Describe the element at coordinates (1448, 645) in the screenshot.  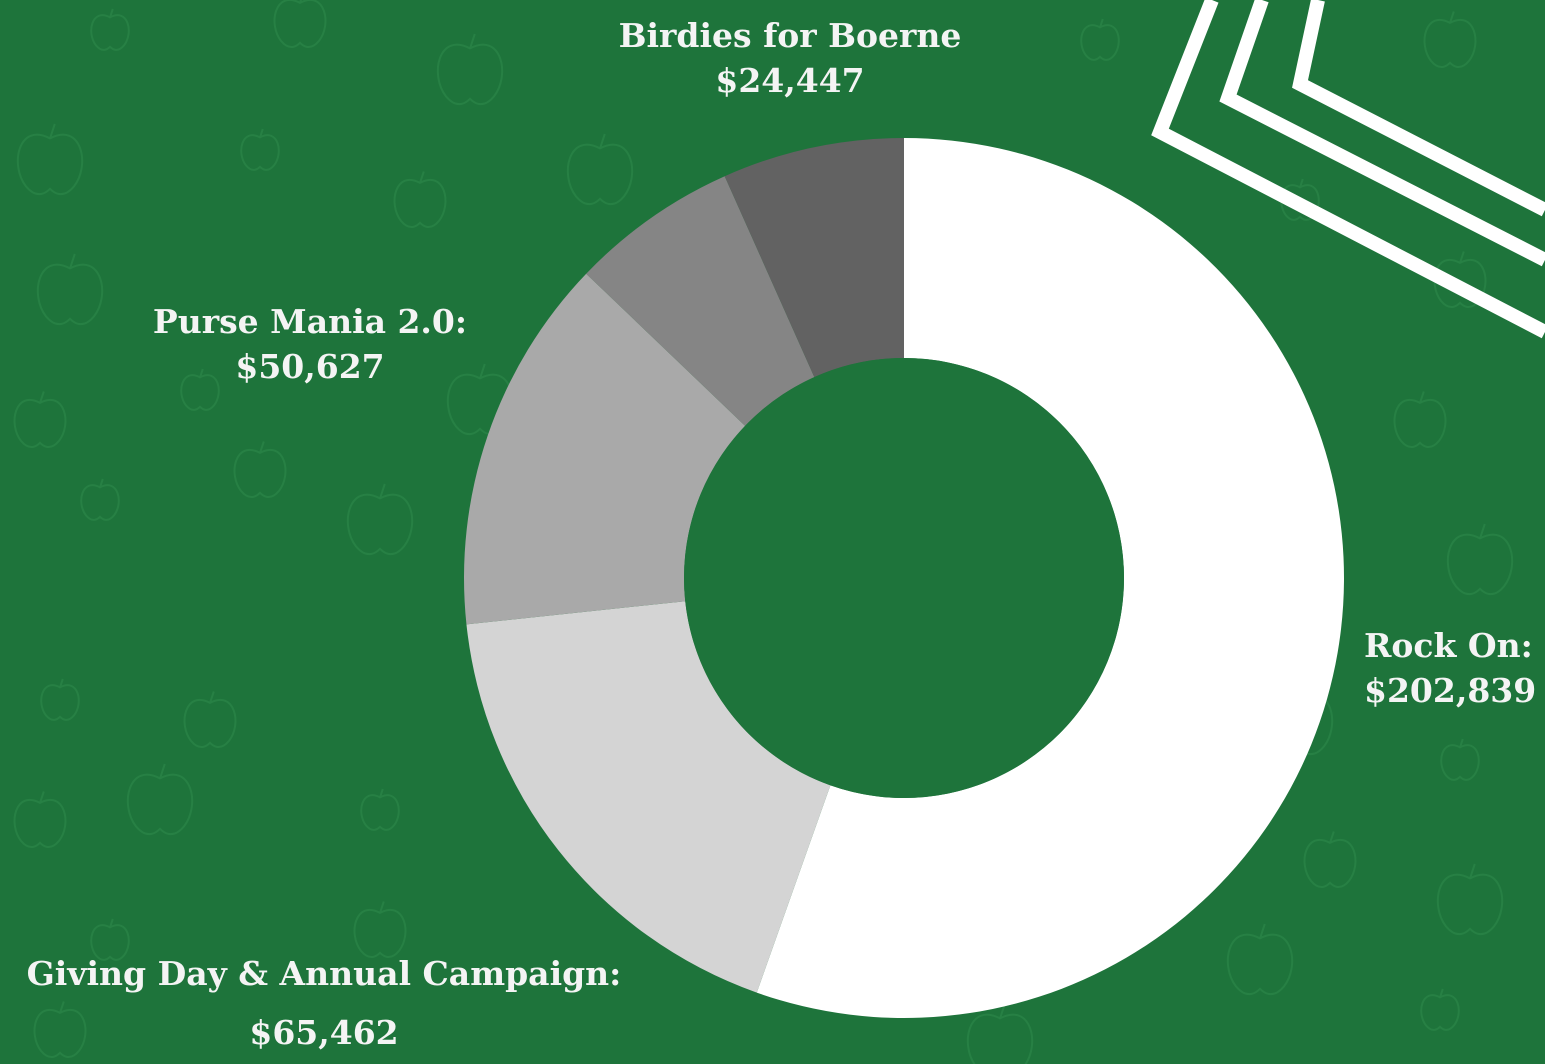
I see `slice-label-name: Rock On:` at that location.